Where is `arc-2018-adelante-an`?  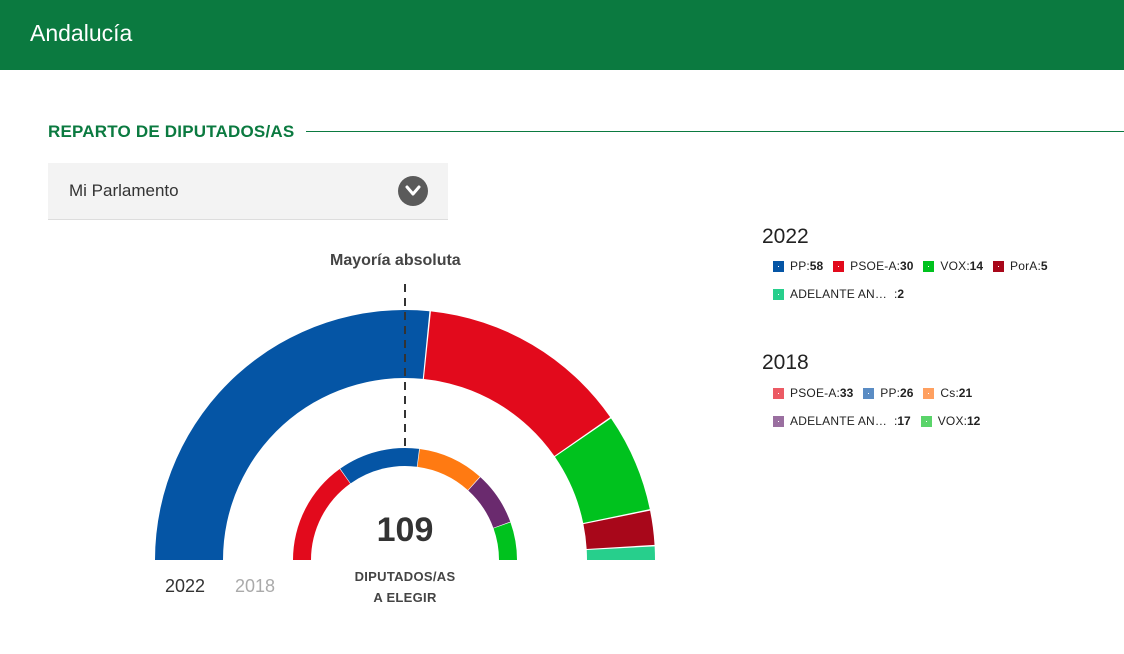 arc-2018-adelante-an is located at coordinates (489, 502).